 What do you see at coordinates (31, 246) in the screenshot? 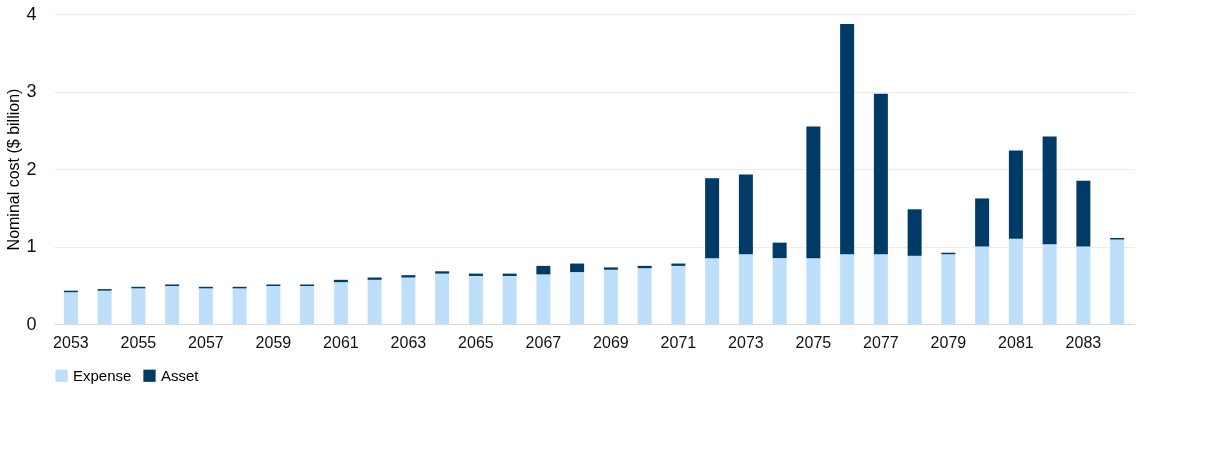
I see `y-tick-label: 1` at bounding box center [31, 246].